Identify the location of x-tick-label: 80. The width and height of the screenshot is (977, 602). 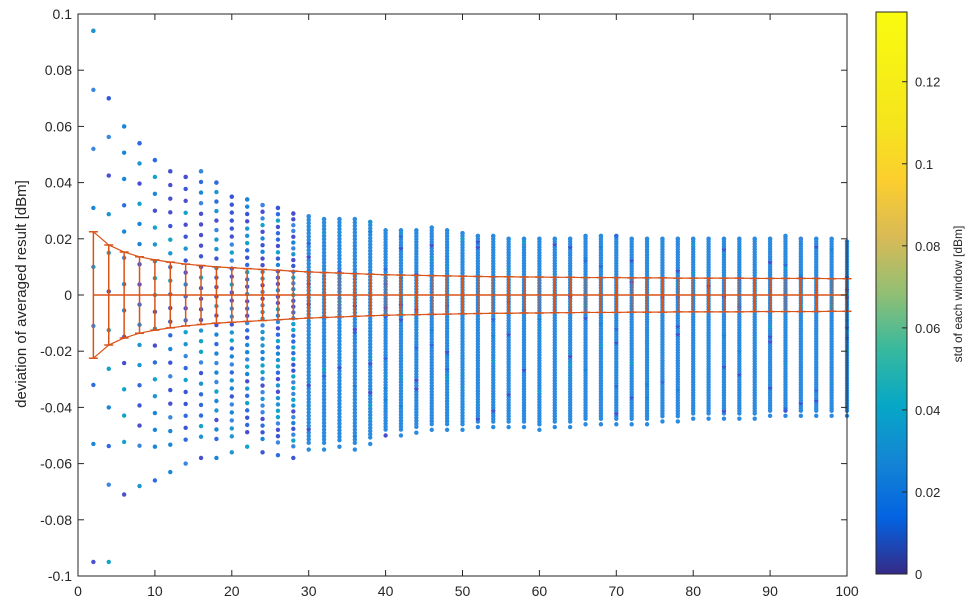
(693, 591).